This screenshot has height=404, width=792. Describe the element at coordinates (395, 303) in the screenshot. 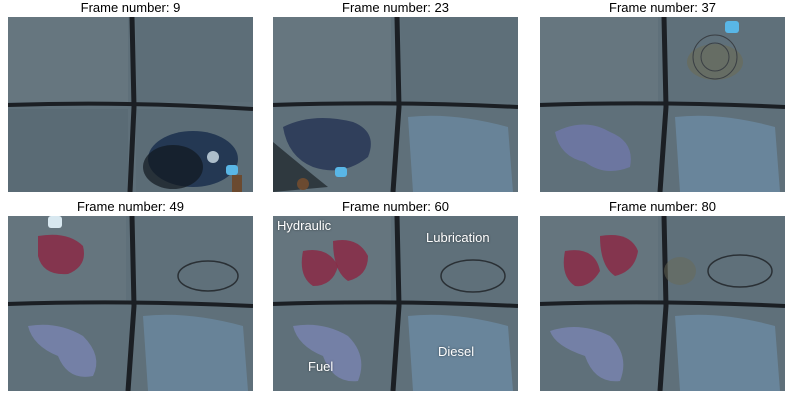

I see `aerial-photo: Hydraulic Lubrication Fuel Diesel` at that location.